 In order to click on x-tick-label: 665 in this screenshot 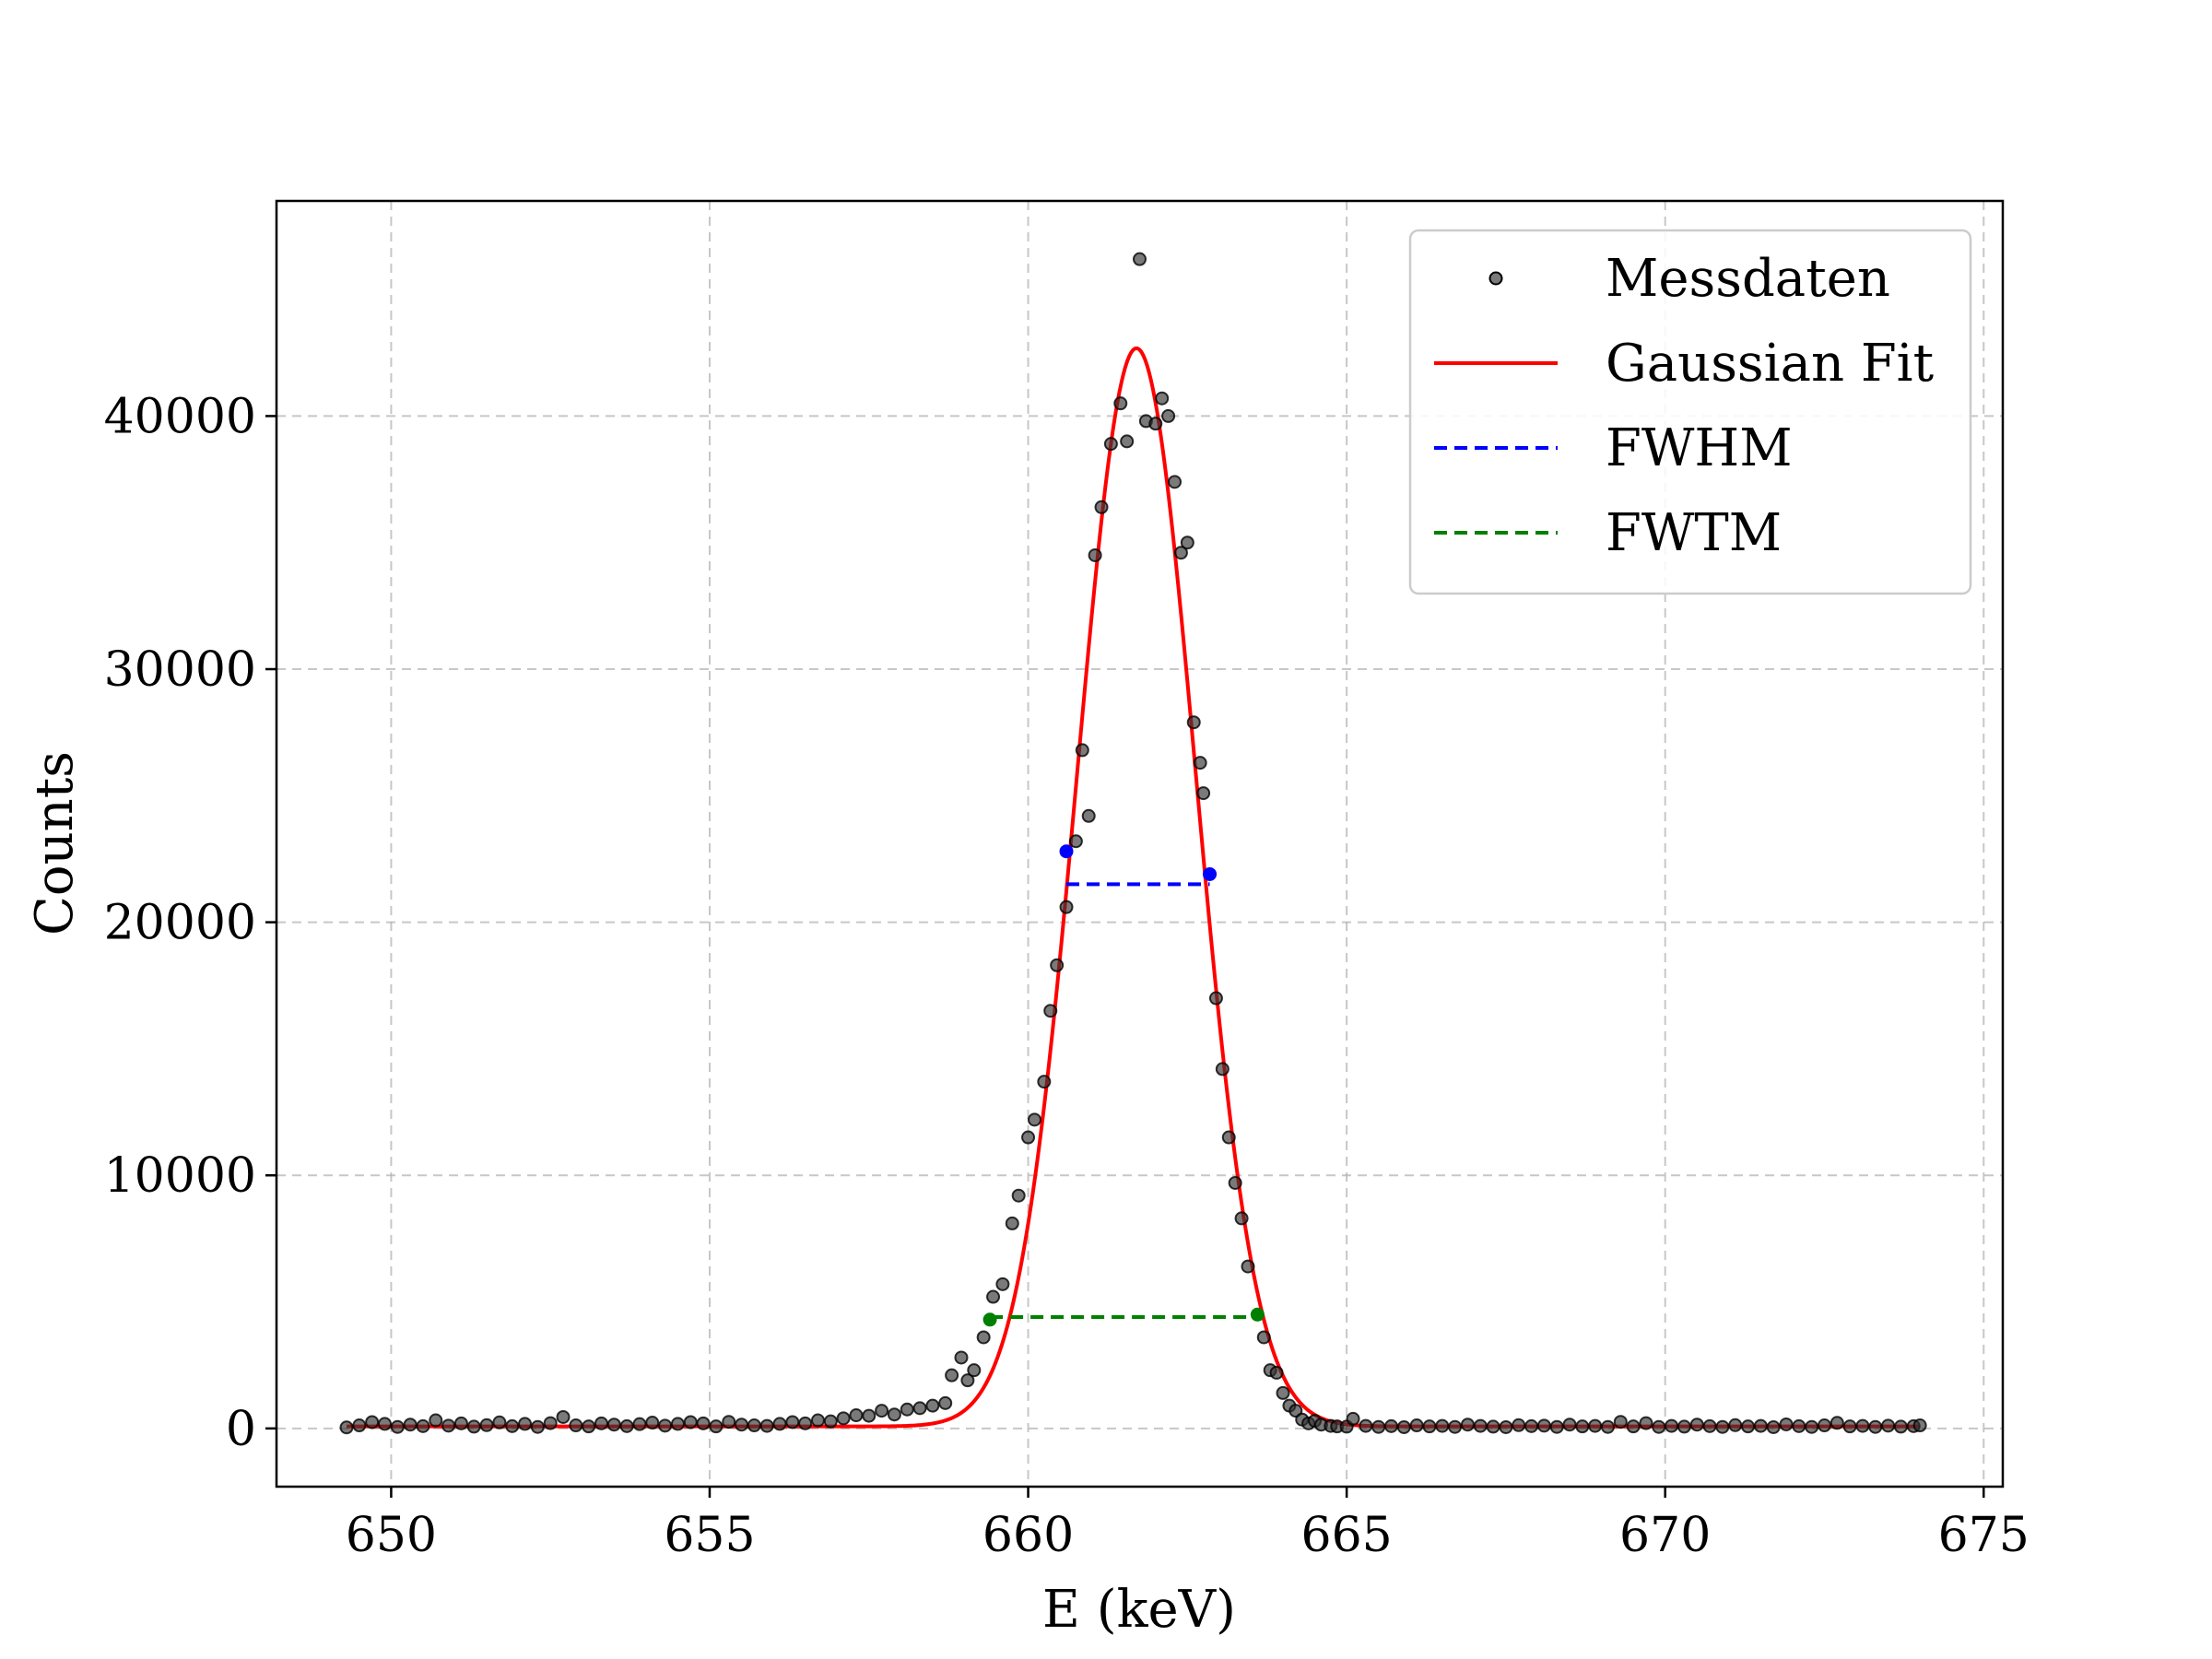, I will do `click(1346, 1535)`.